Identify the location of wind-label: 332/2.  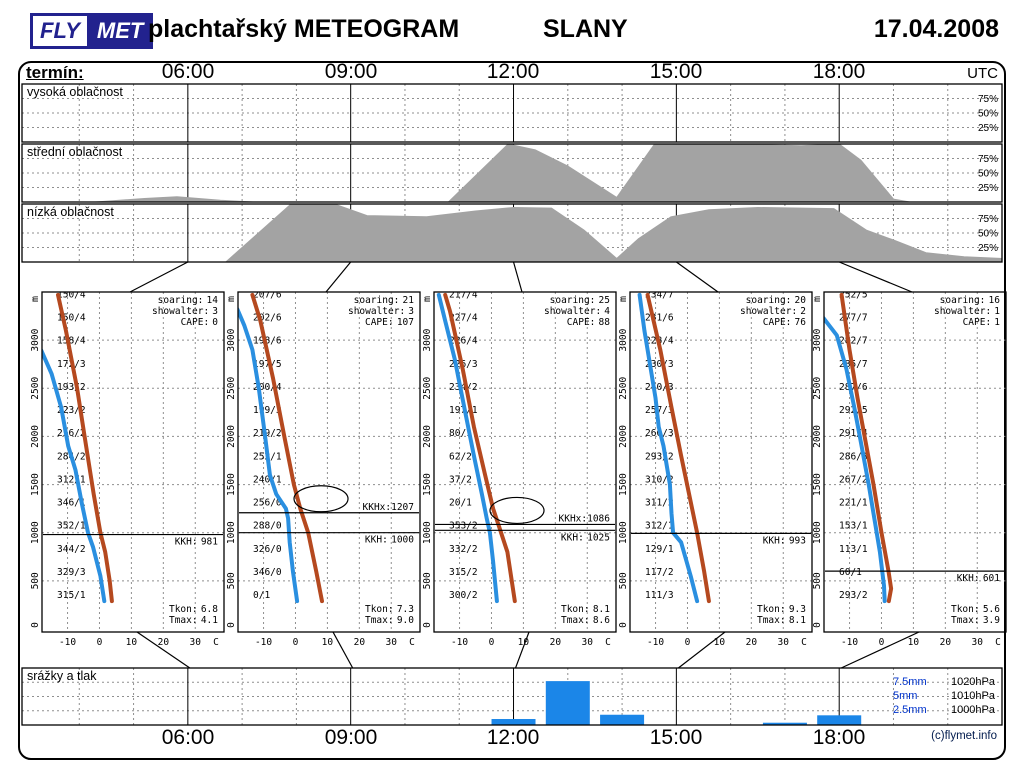
(463, 549).